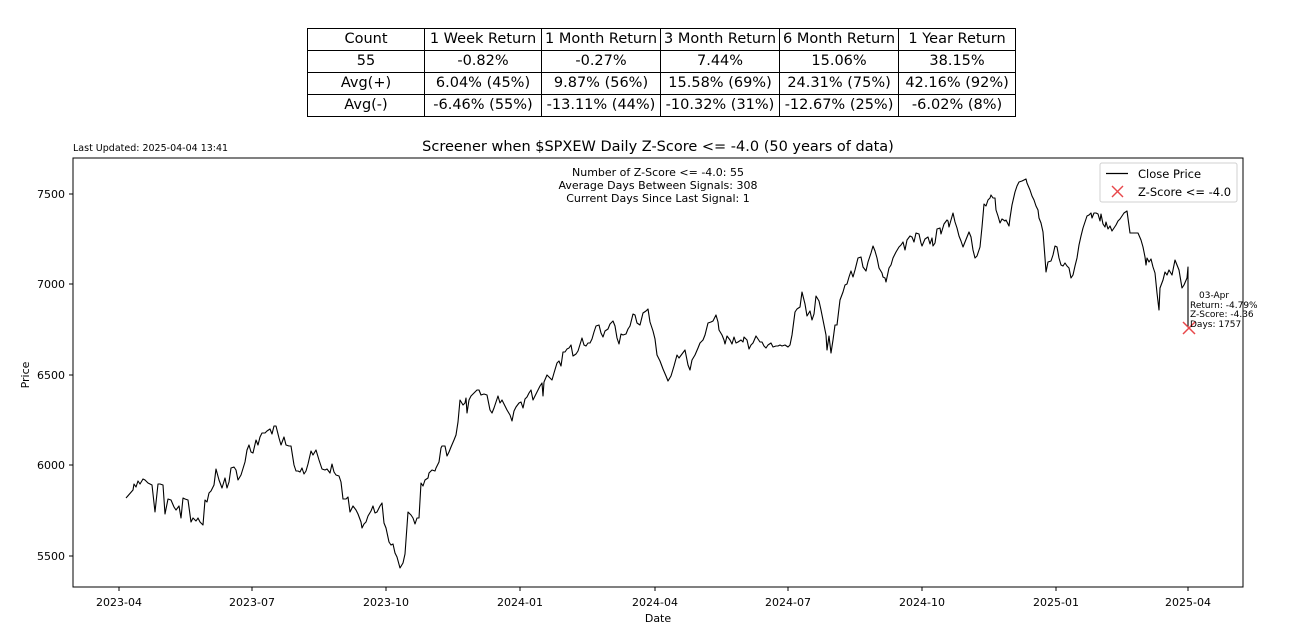 The height and width of the screenshot is (634, 1292). Describe the element at coordinates (1189, 328) in the screenshot. I see `zscore-signal-marker` at that location.